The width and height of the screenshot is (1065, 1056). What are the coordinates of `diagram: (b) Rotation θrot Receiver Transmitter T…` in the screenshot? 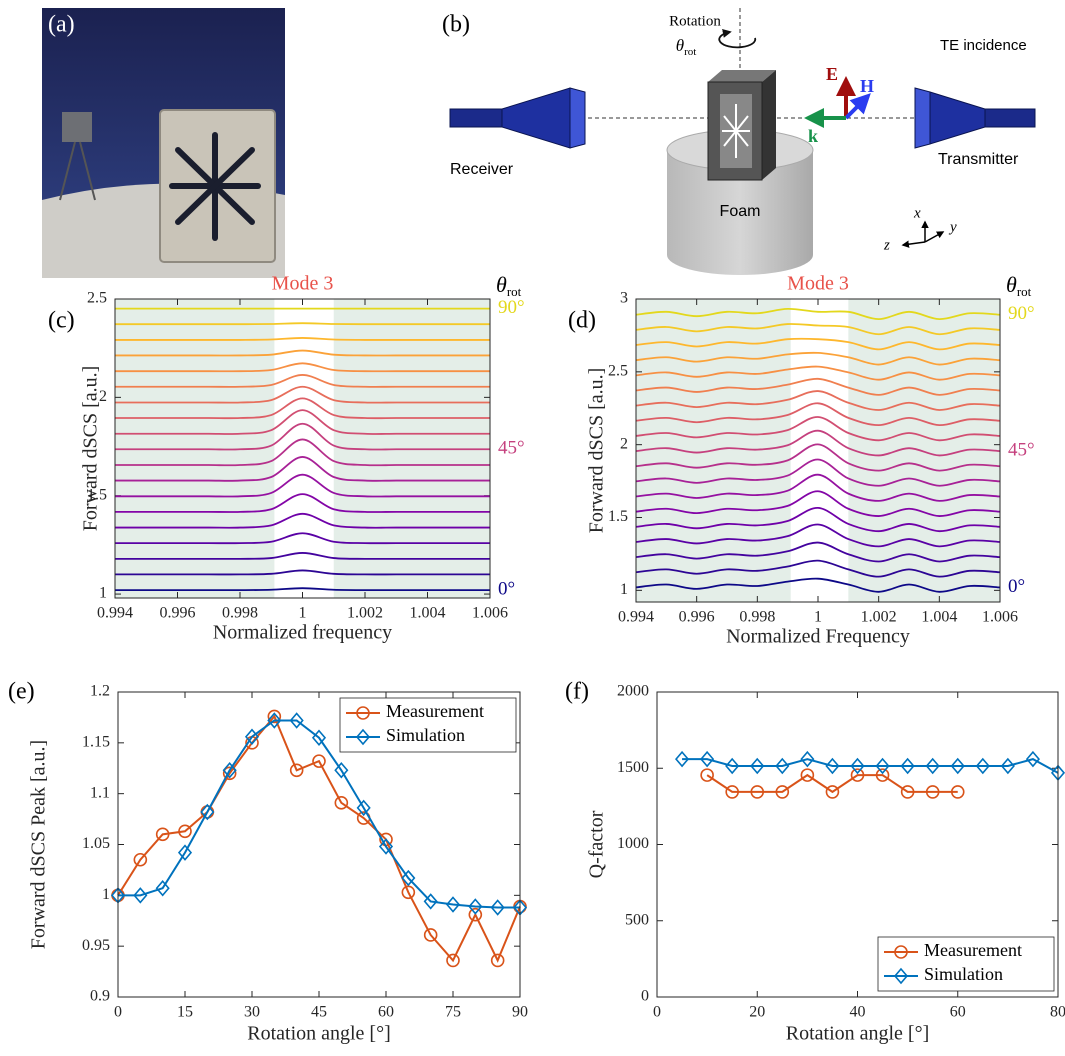 It's located at (739, 141).